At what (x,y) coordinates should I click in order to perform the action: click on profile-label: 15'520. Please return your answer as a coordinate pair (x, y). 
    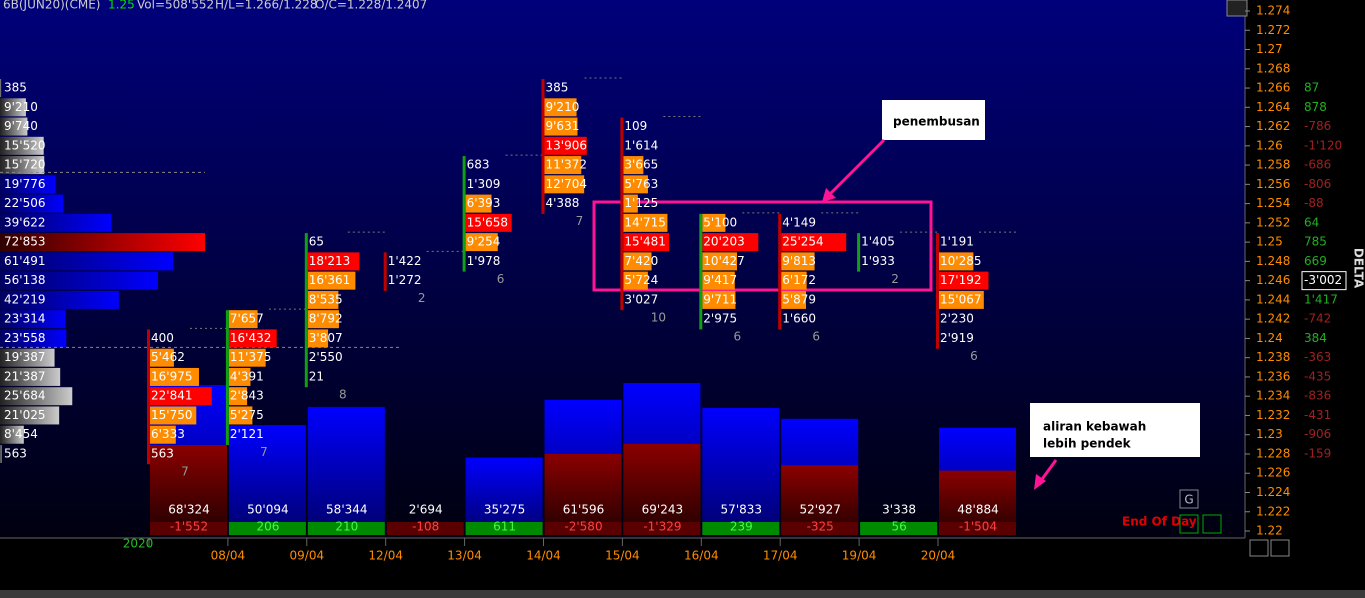
    Looking at the image, I should click on (24, 145).